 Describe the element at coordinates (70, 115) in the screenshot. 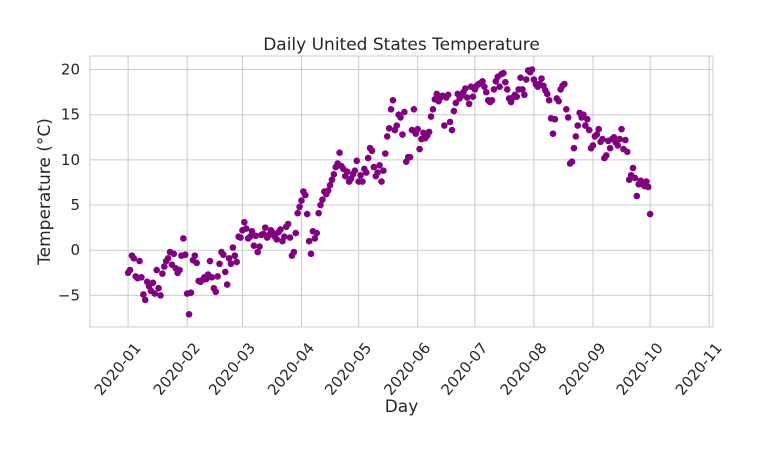

I see `y-tick-label: 15` at that location.